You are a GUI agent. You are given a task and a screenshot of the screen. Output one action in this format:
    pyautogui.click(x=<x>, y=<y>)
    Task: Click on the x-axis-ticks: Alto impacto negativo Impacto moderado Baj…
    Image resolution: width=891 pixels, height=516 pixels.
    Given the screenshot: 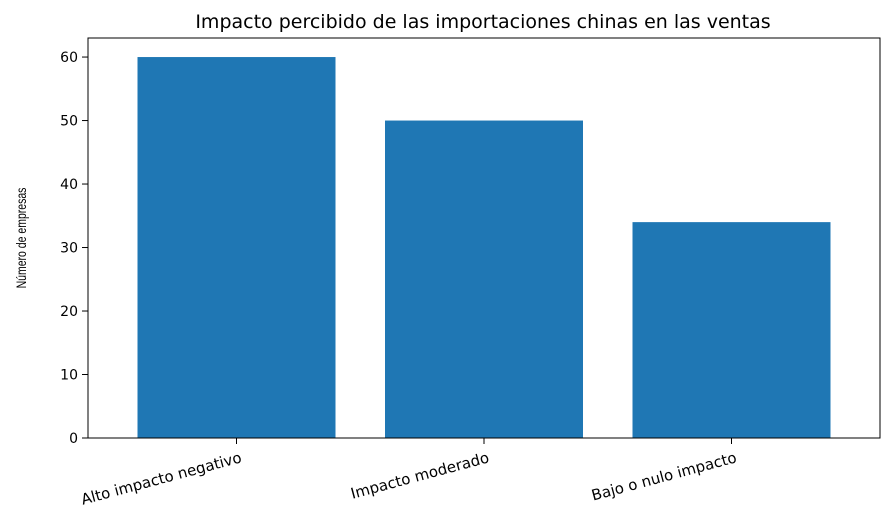 What is the action you would take?
    pyautogui.click(x=409, y=473)
    